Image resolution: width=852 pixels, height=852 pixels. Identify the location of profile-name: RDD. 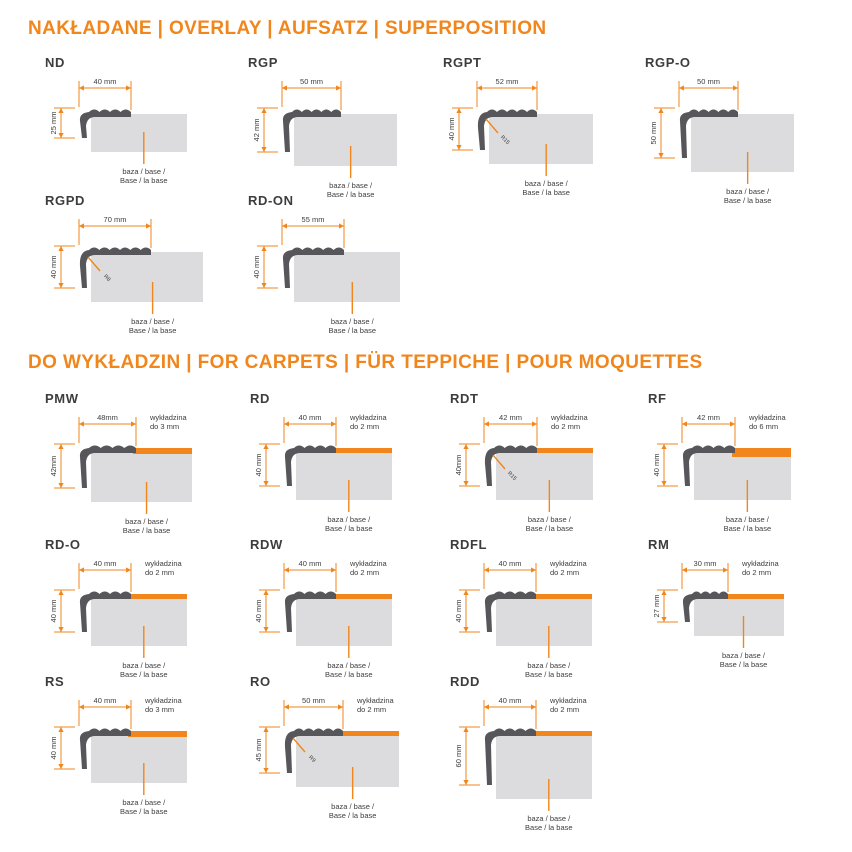
(465, 681).